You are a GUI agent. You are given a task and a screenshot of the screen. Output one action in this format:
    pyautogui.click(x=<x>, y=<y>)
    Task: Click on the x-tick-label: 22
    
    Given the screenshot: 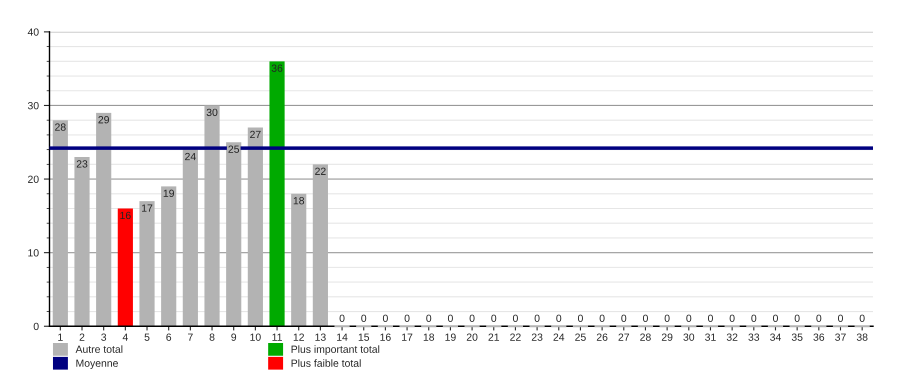 What is the action you would take?
    pyautogui.click(x=515, y=337)
    